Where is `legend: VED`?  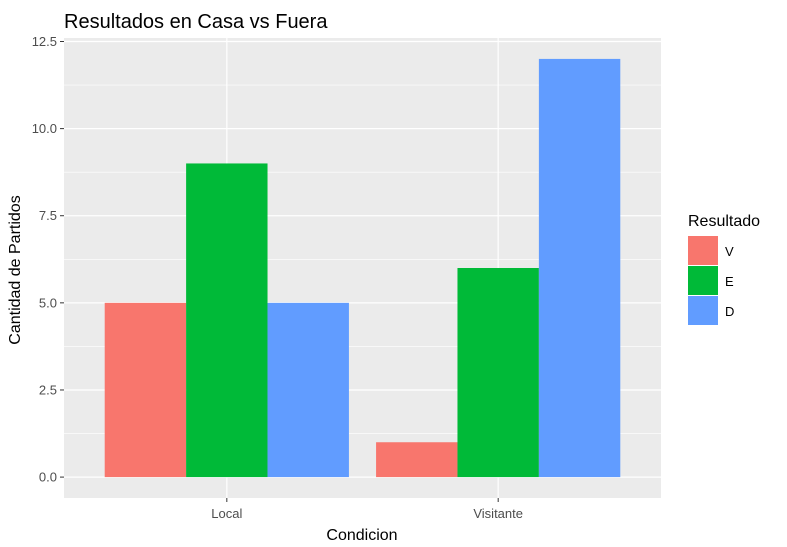
legend: VED is located at coordinates (711, 280).